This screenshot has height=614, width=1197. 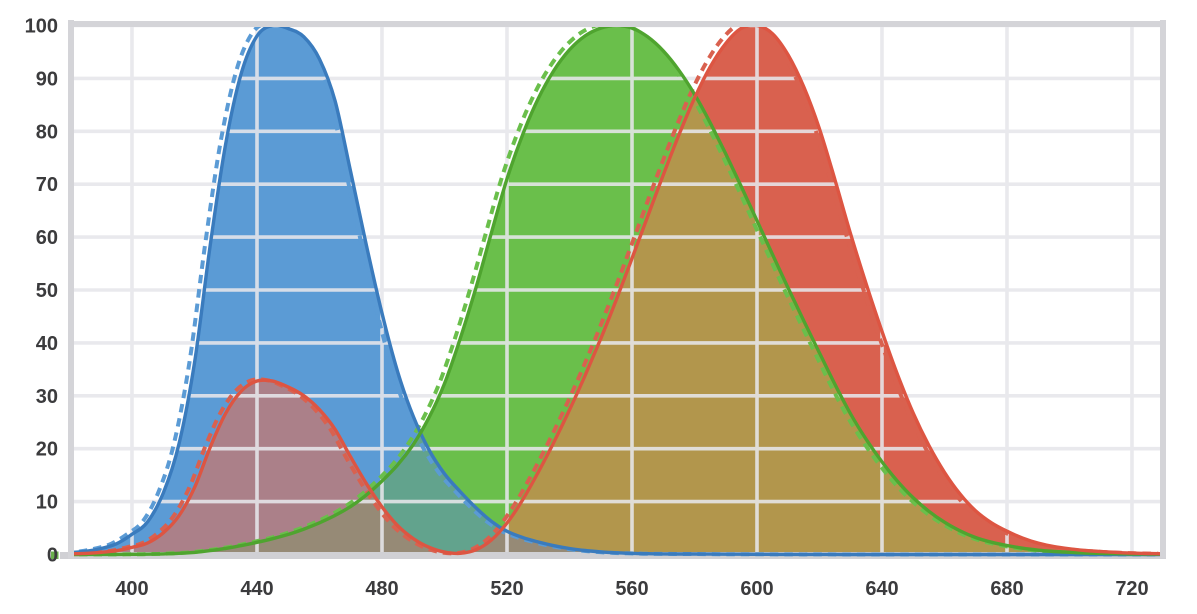 What do you see at coordinates (131, 589) in the screenshot?
I see `x-tick-label-400: 400` at bounding box center [131, 589].